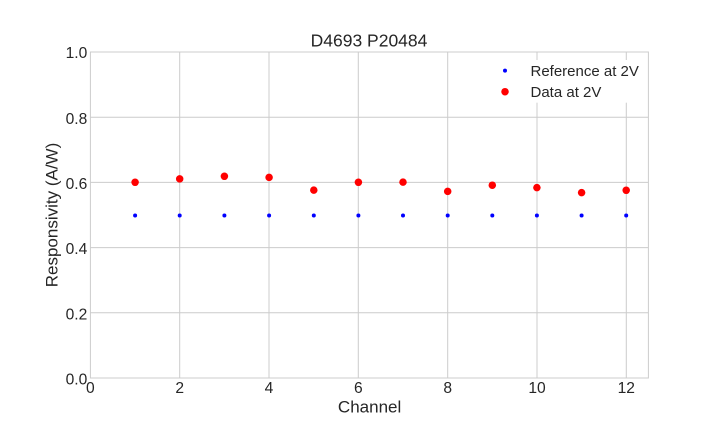  I want to click on svg-text: 4, so click(269, 388).